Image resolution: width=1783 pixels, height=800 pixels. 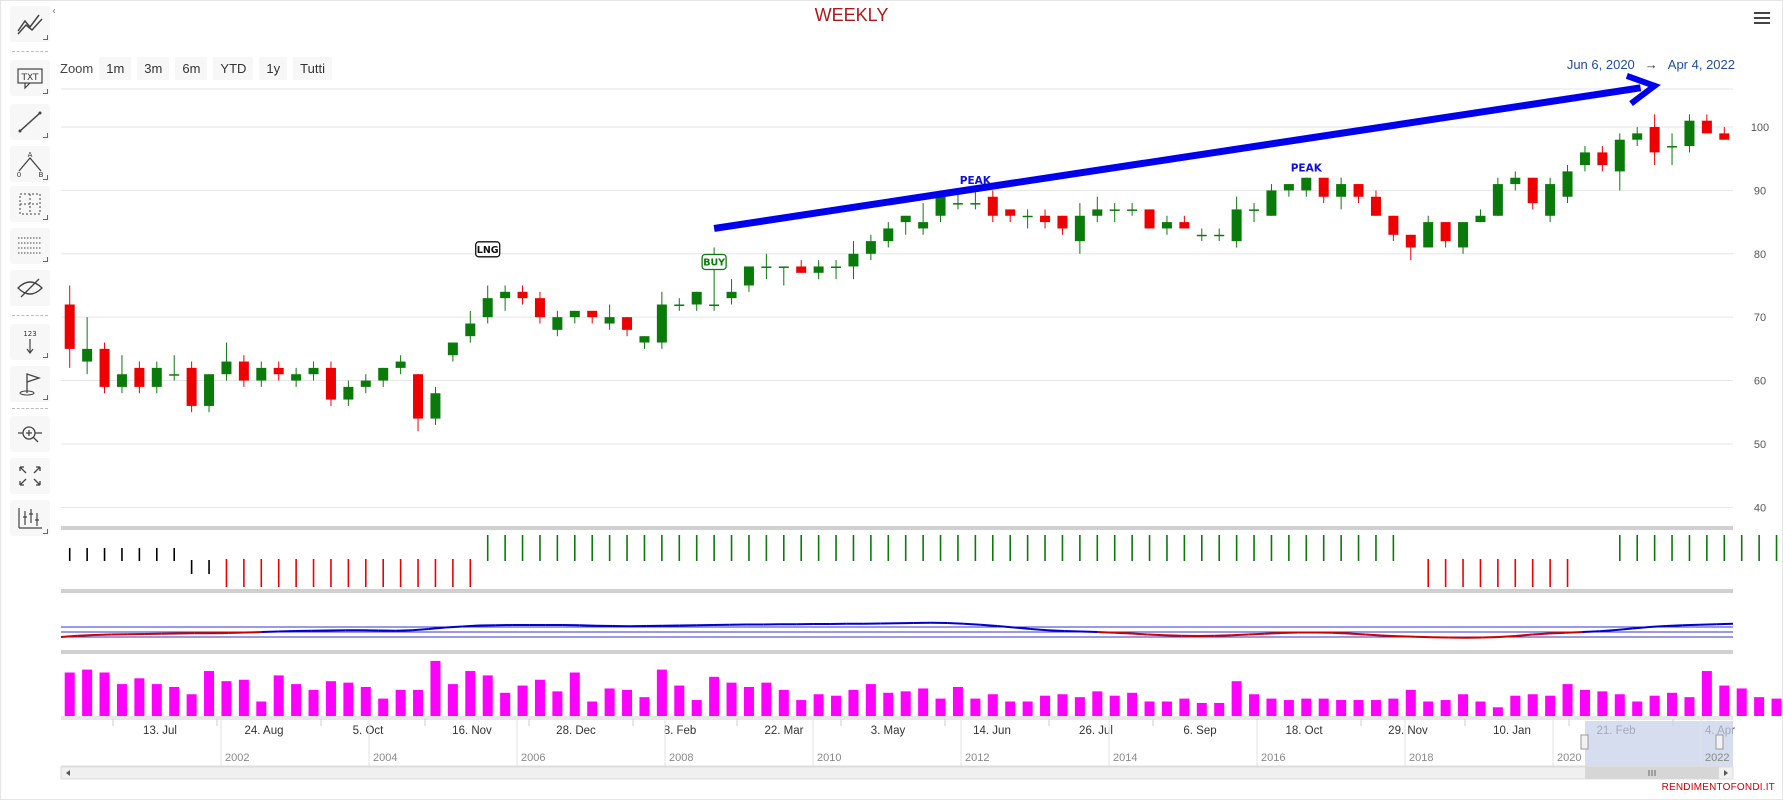 What do you see at coordinates (30, 122) in the screenshot?
I see `line-tool` at bounding box center [30, 122].